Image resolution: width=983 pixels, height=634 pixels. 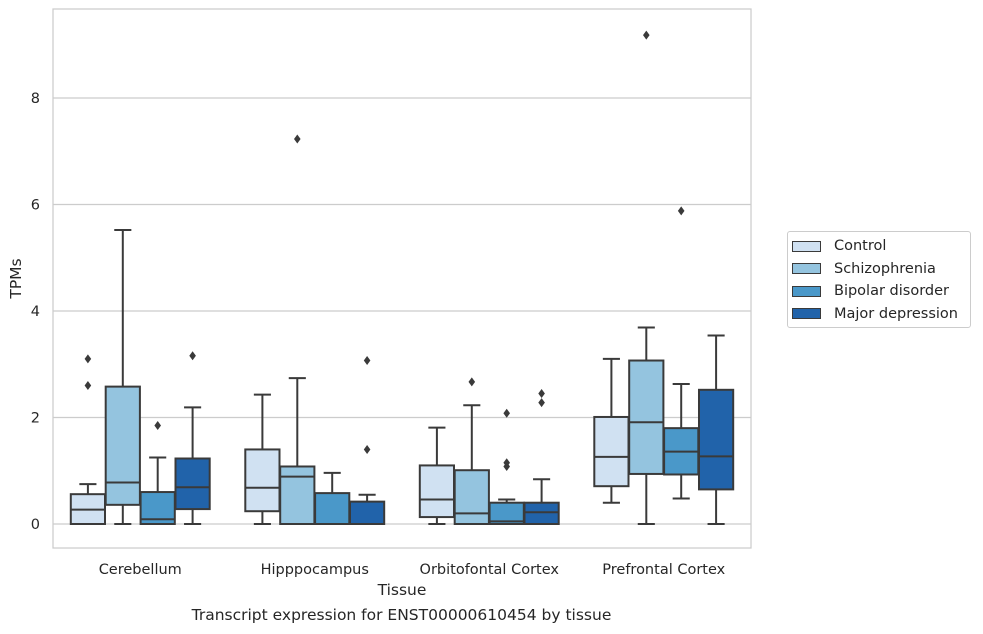 What do you see at coordinates (35, 99) in the screenshot?
I see `y-tick-label: 8` at bounding box center [35, 99].